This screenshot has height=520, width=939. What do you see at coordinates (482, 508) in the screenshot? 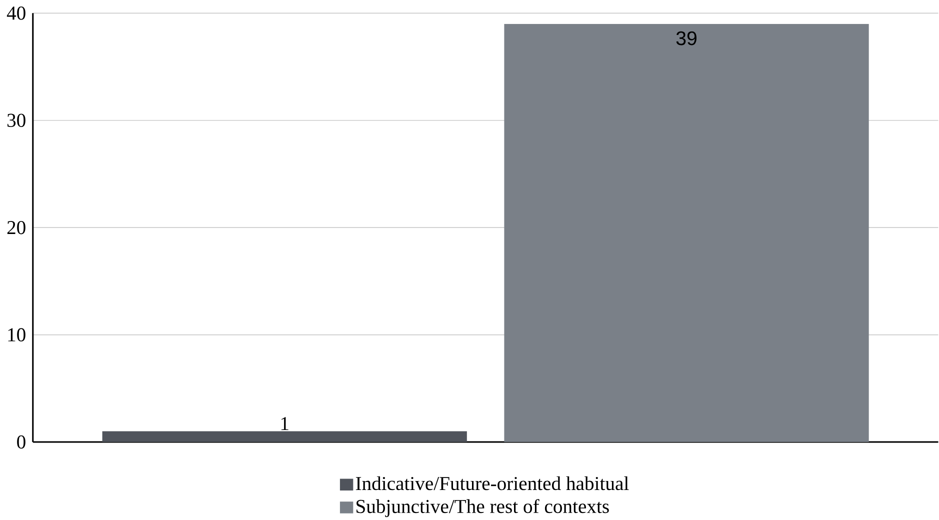
I see `legend-label: Subjunctive/The rest of contexts` at bounding box center [482, 508].